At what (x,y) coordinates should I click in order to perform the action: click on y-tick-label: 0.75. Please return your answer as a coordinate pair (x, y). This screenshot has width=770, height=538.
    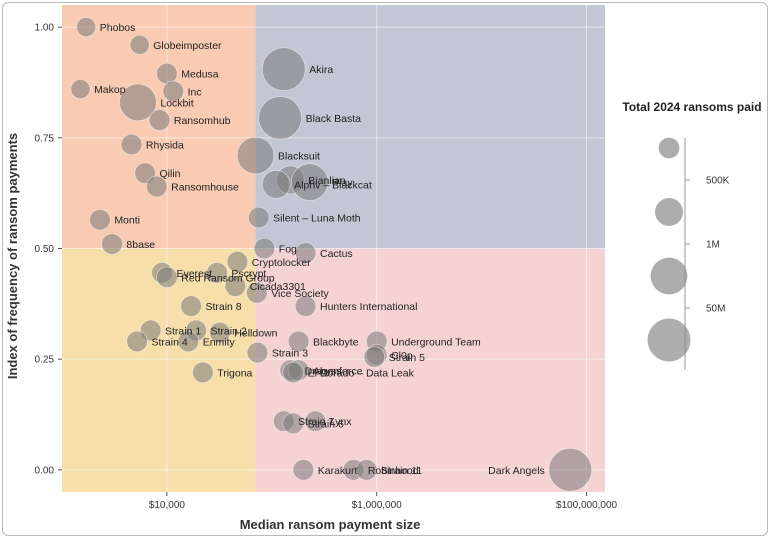
    Looking at the image, I should click on (45, 138).